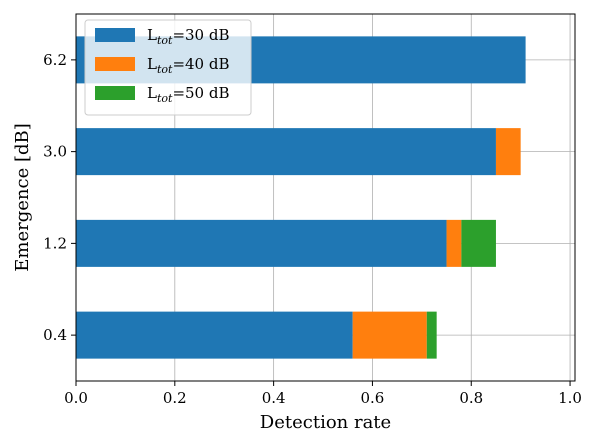 This screenshot has height=436, width=592. What do you see at coordinates (55, 152) in the screenshot?
I see `y-tick-label: 3.0` at bounding box center [55, 152].